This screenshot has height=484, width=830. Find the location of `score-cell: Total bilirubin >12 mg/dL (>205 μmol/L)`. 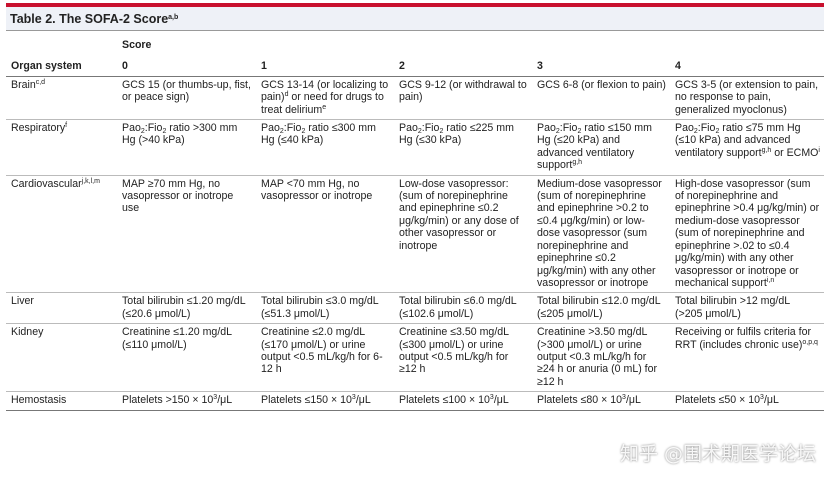

score-cell: Total bilirubin >12 mg/dL (>205 μmol/L) is located at coordinates (747, 308).